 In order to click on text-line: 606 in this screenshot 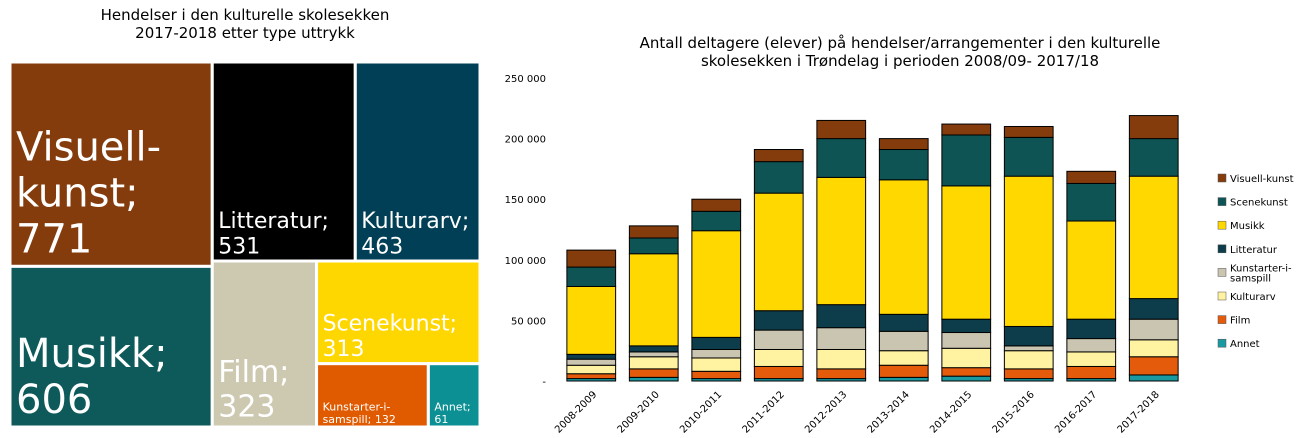, I will do `click(54, 400)`.